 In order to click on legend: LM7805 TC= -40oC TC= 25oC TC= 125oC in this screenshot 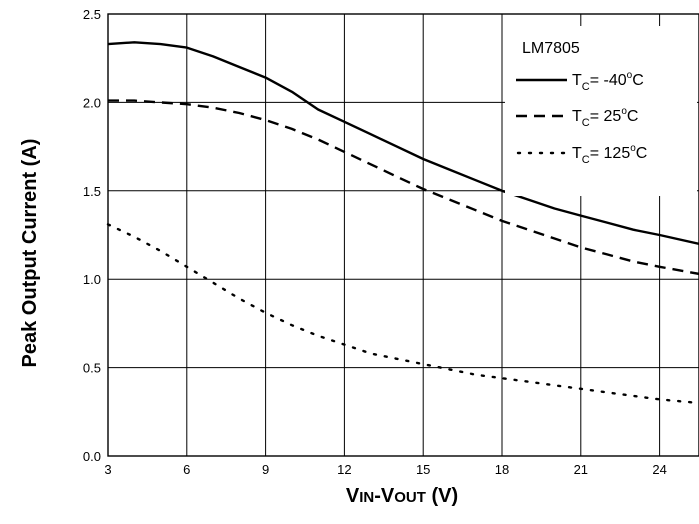, I will do `click(601, 111)`.